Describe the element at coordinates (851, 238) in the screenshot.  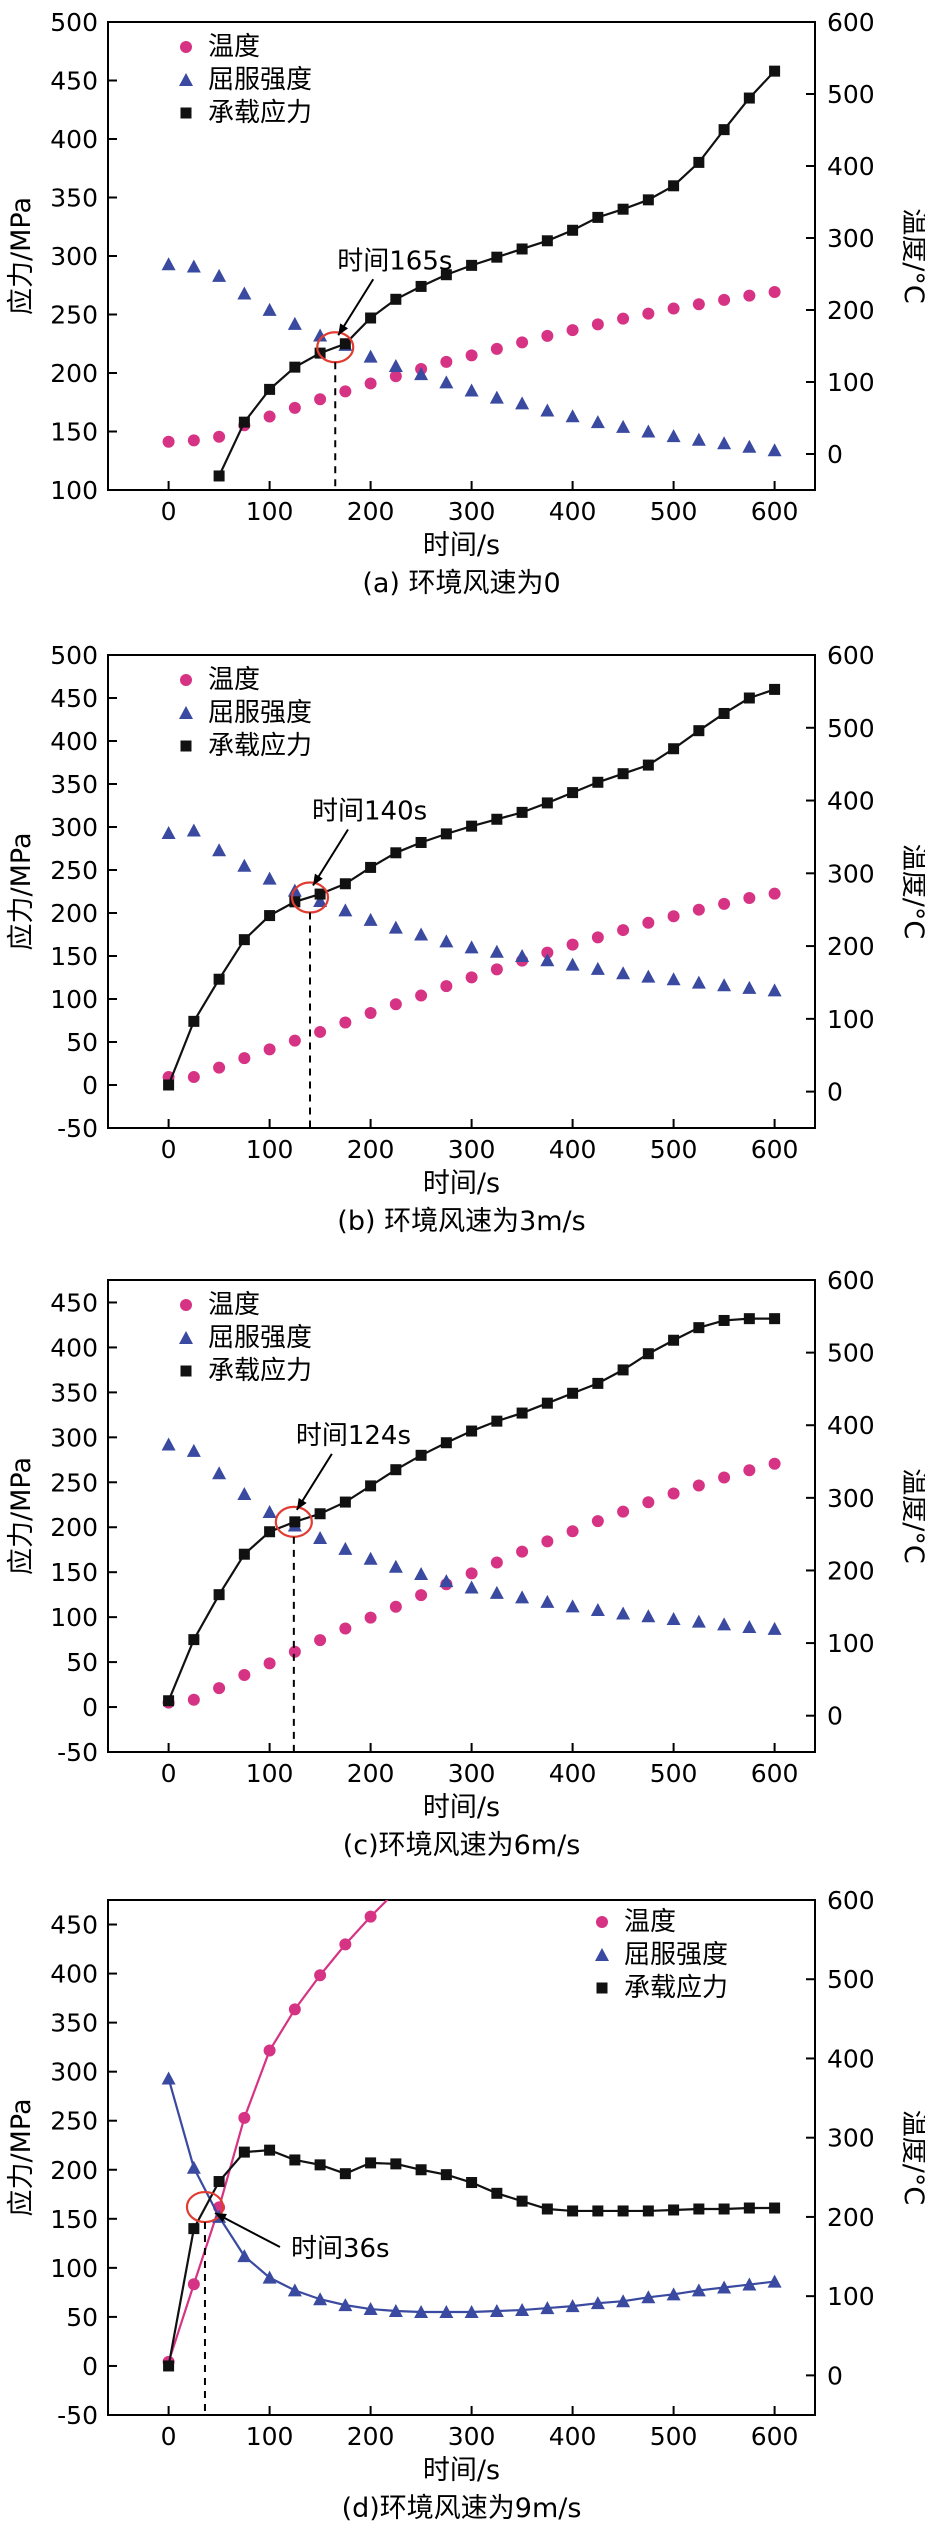
I see `y2-tick-label: 300` at that location.